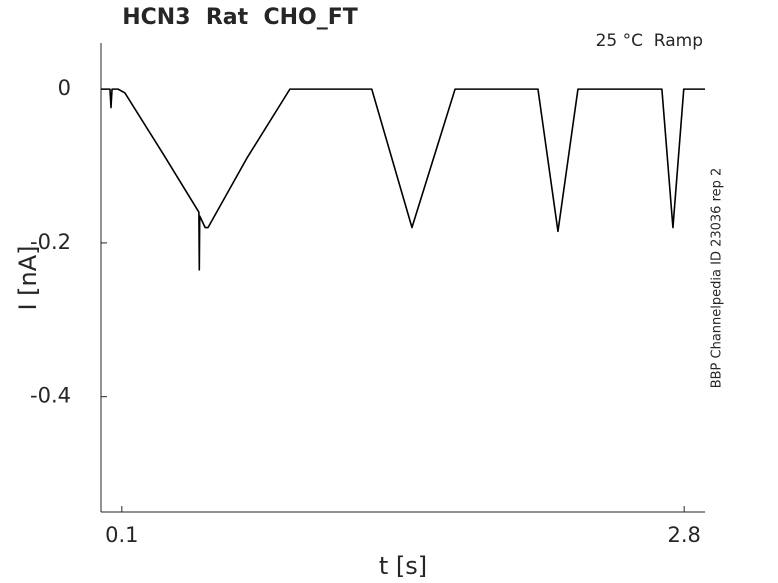  Describe the element at coordinates (649, 41) in the screenshot. I see `annotation: 25 °C Ramp` at that location.